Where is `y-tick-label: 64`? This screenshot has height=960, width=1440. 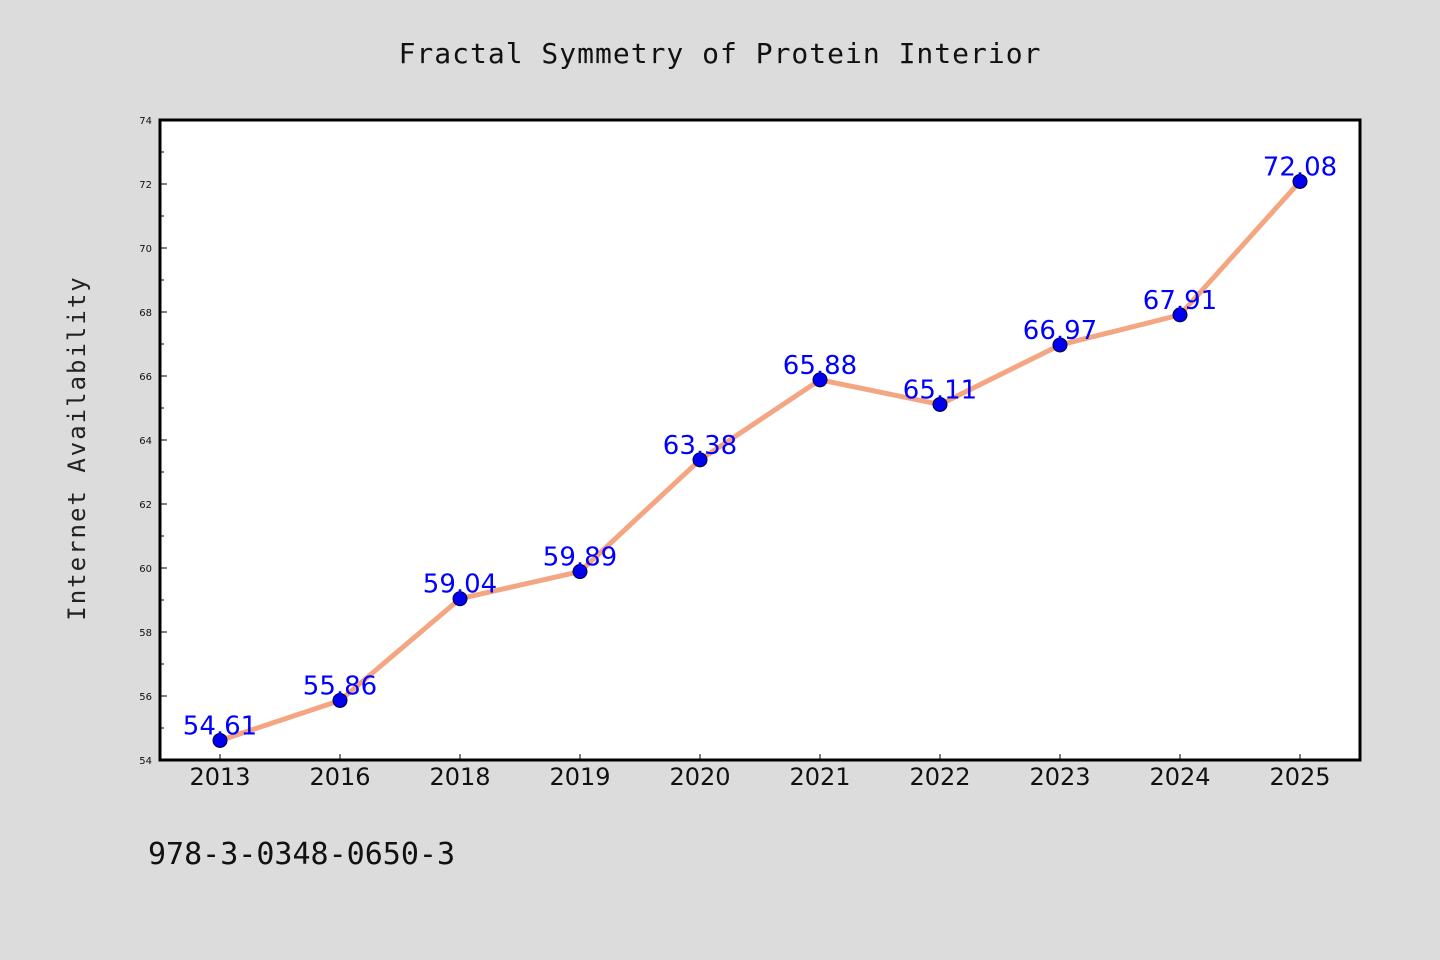 y-tick-label: 64 is located at coordinates (145, 441).